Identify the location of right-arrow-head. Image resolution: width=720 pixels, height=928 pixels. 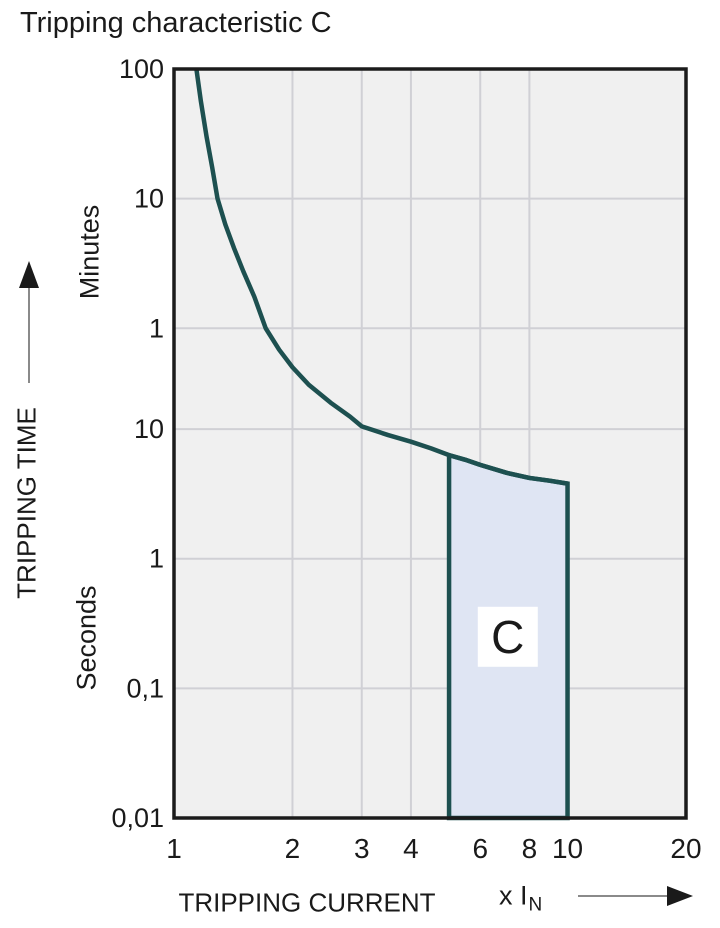
(680, 896).